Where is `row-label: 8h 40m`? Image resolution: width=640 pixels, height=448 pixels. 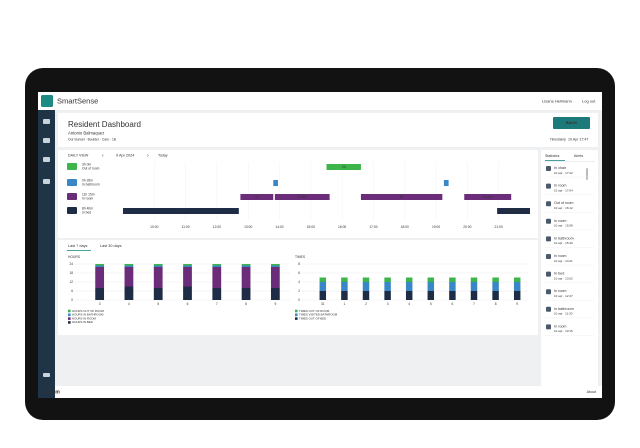 row-label: 8h 40m is located at coordinates (87, 208).